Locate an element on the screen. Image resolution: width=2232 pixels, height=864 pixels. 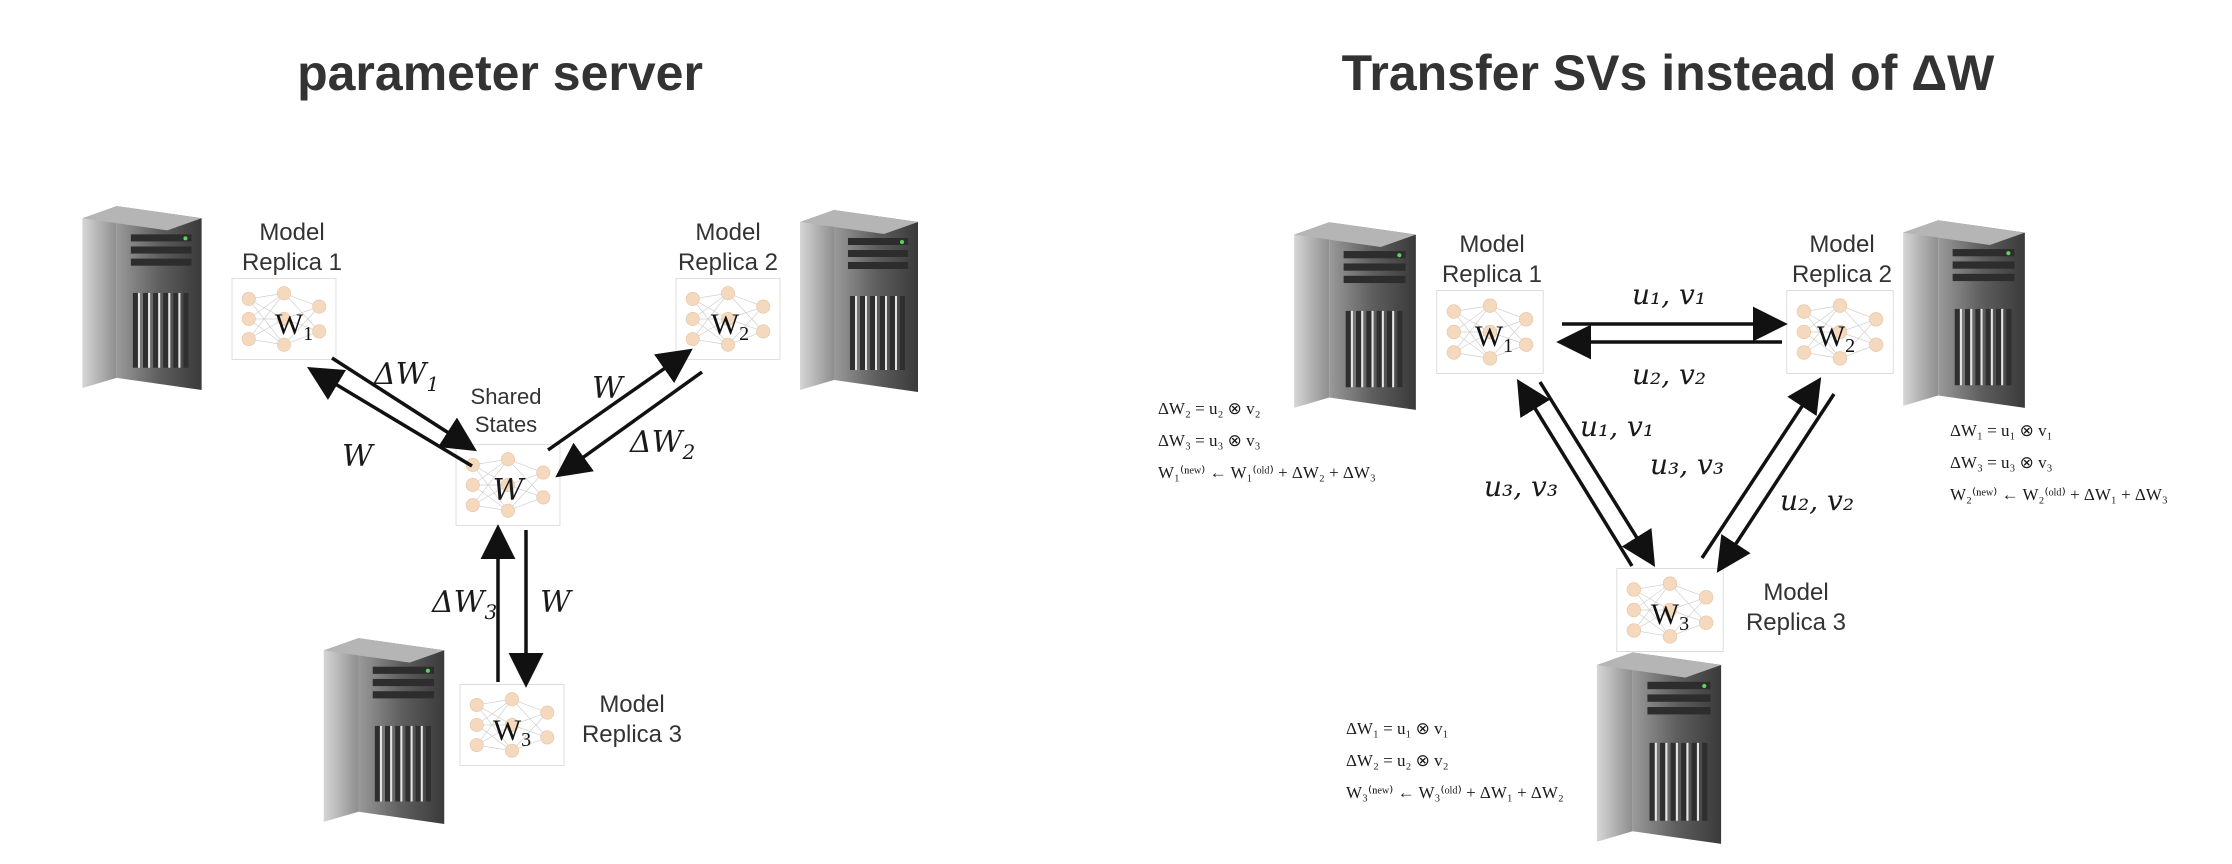
eq-r3-line-1: ΔW₁ = u₁ ⊗ v₁ is located at coordinates (1397, 728).